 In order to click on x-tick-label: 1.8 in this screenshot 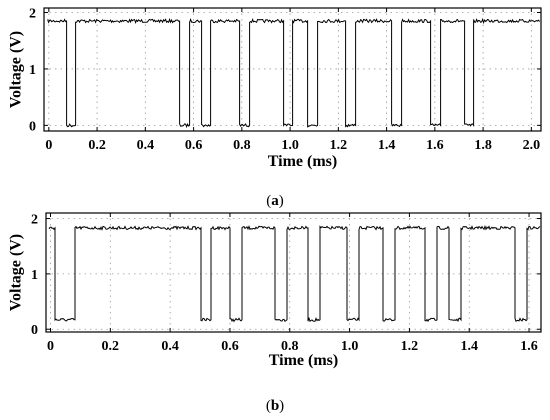, I will do `click(483, 145)`.